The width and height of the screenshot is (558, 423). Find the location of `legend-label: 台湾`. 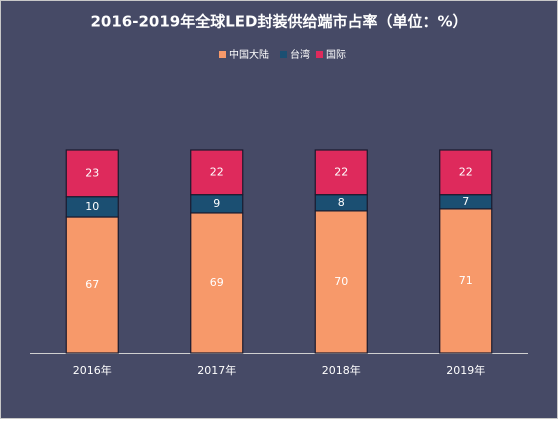

legend-label: 台湾 is located at coordinates (300, 54).